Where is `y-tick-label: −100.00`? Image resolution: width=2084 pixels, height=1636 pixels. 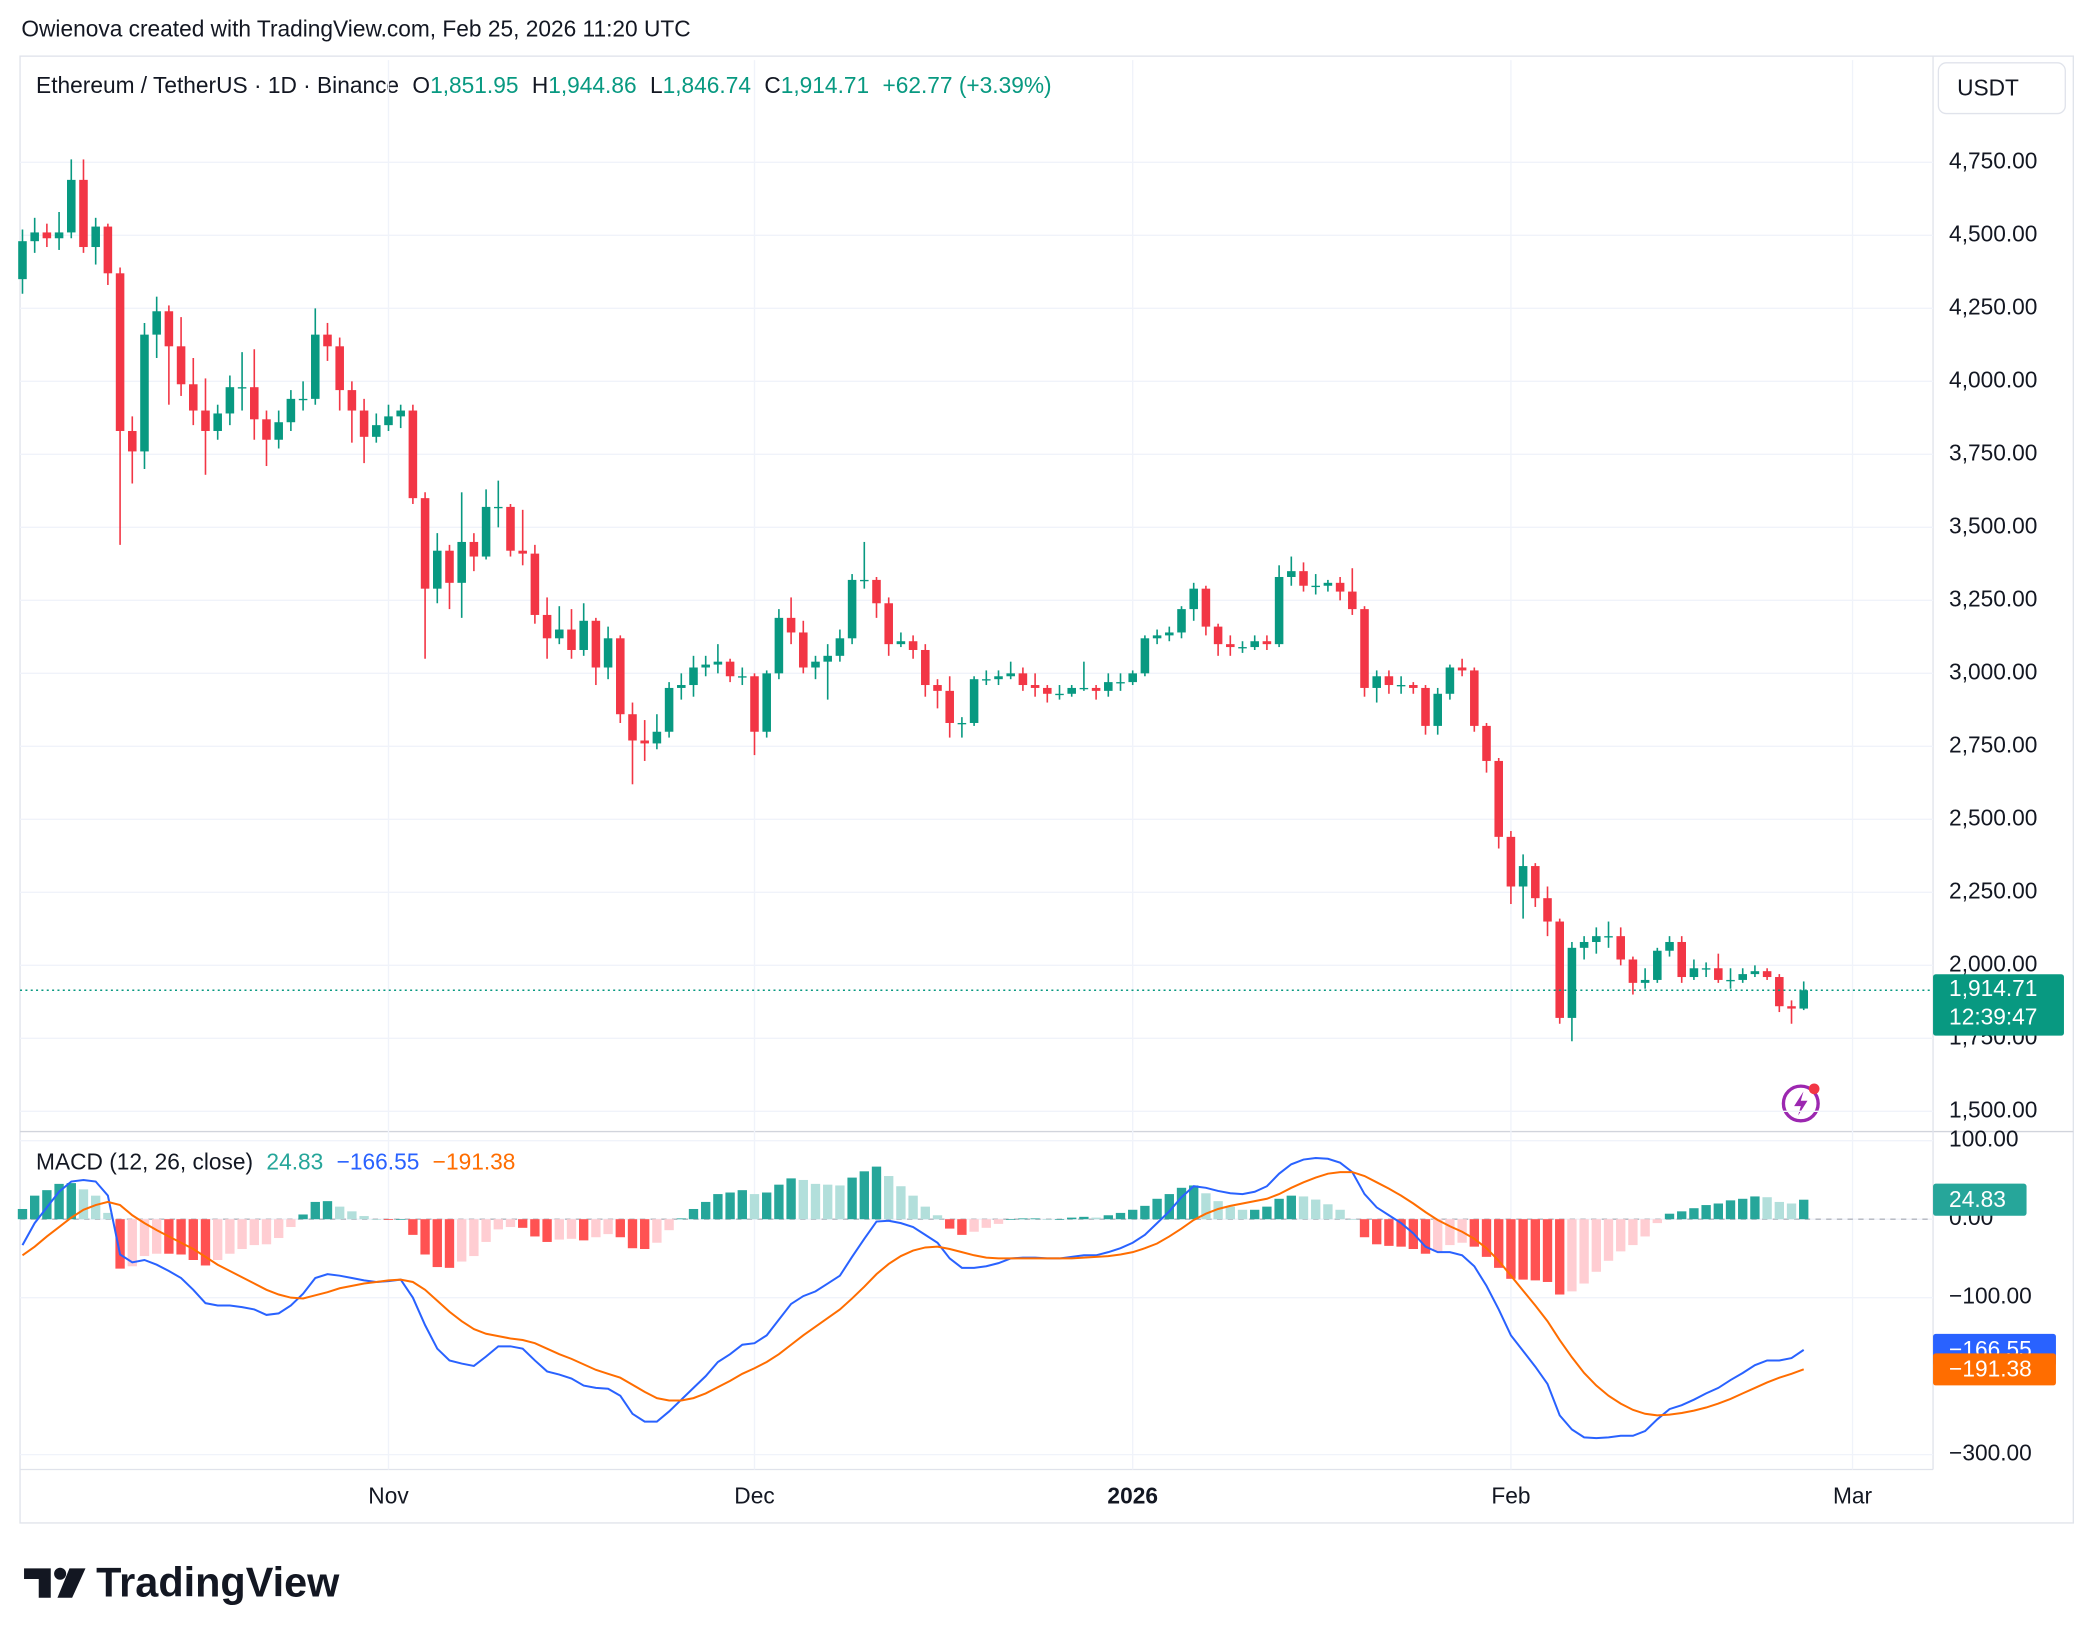 y-tick-label: −100.00 is located at coordinates (1990, 1296).